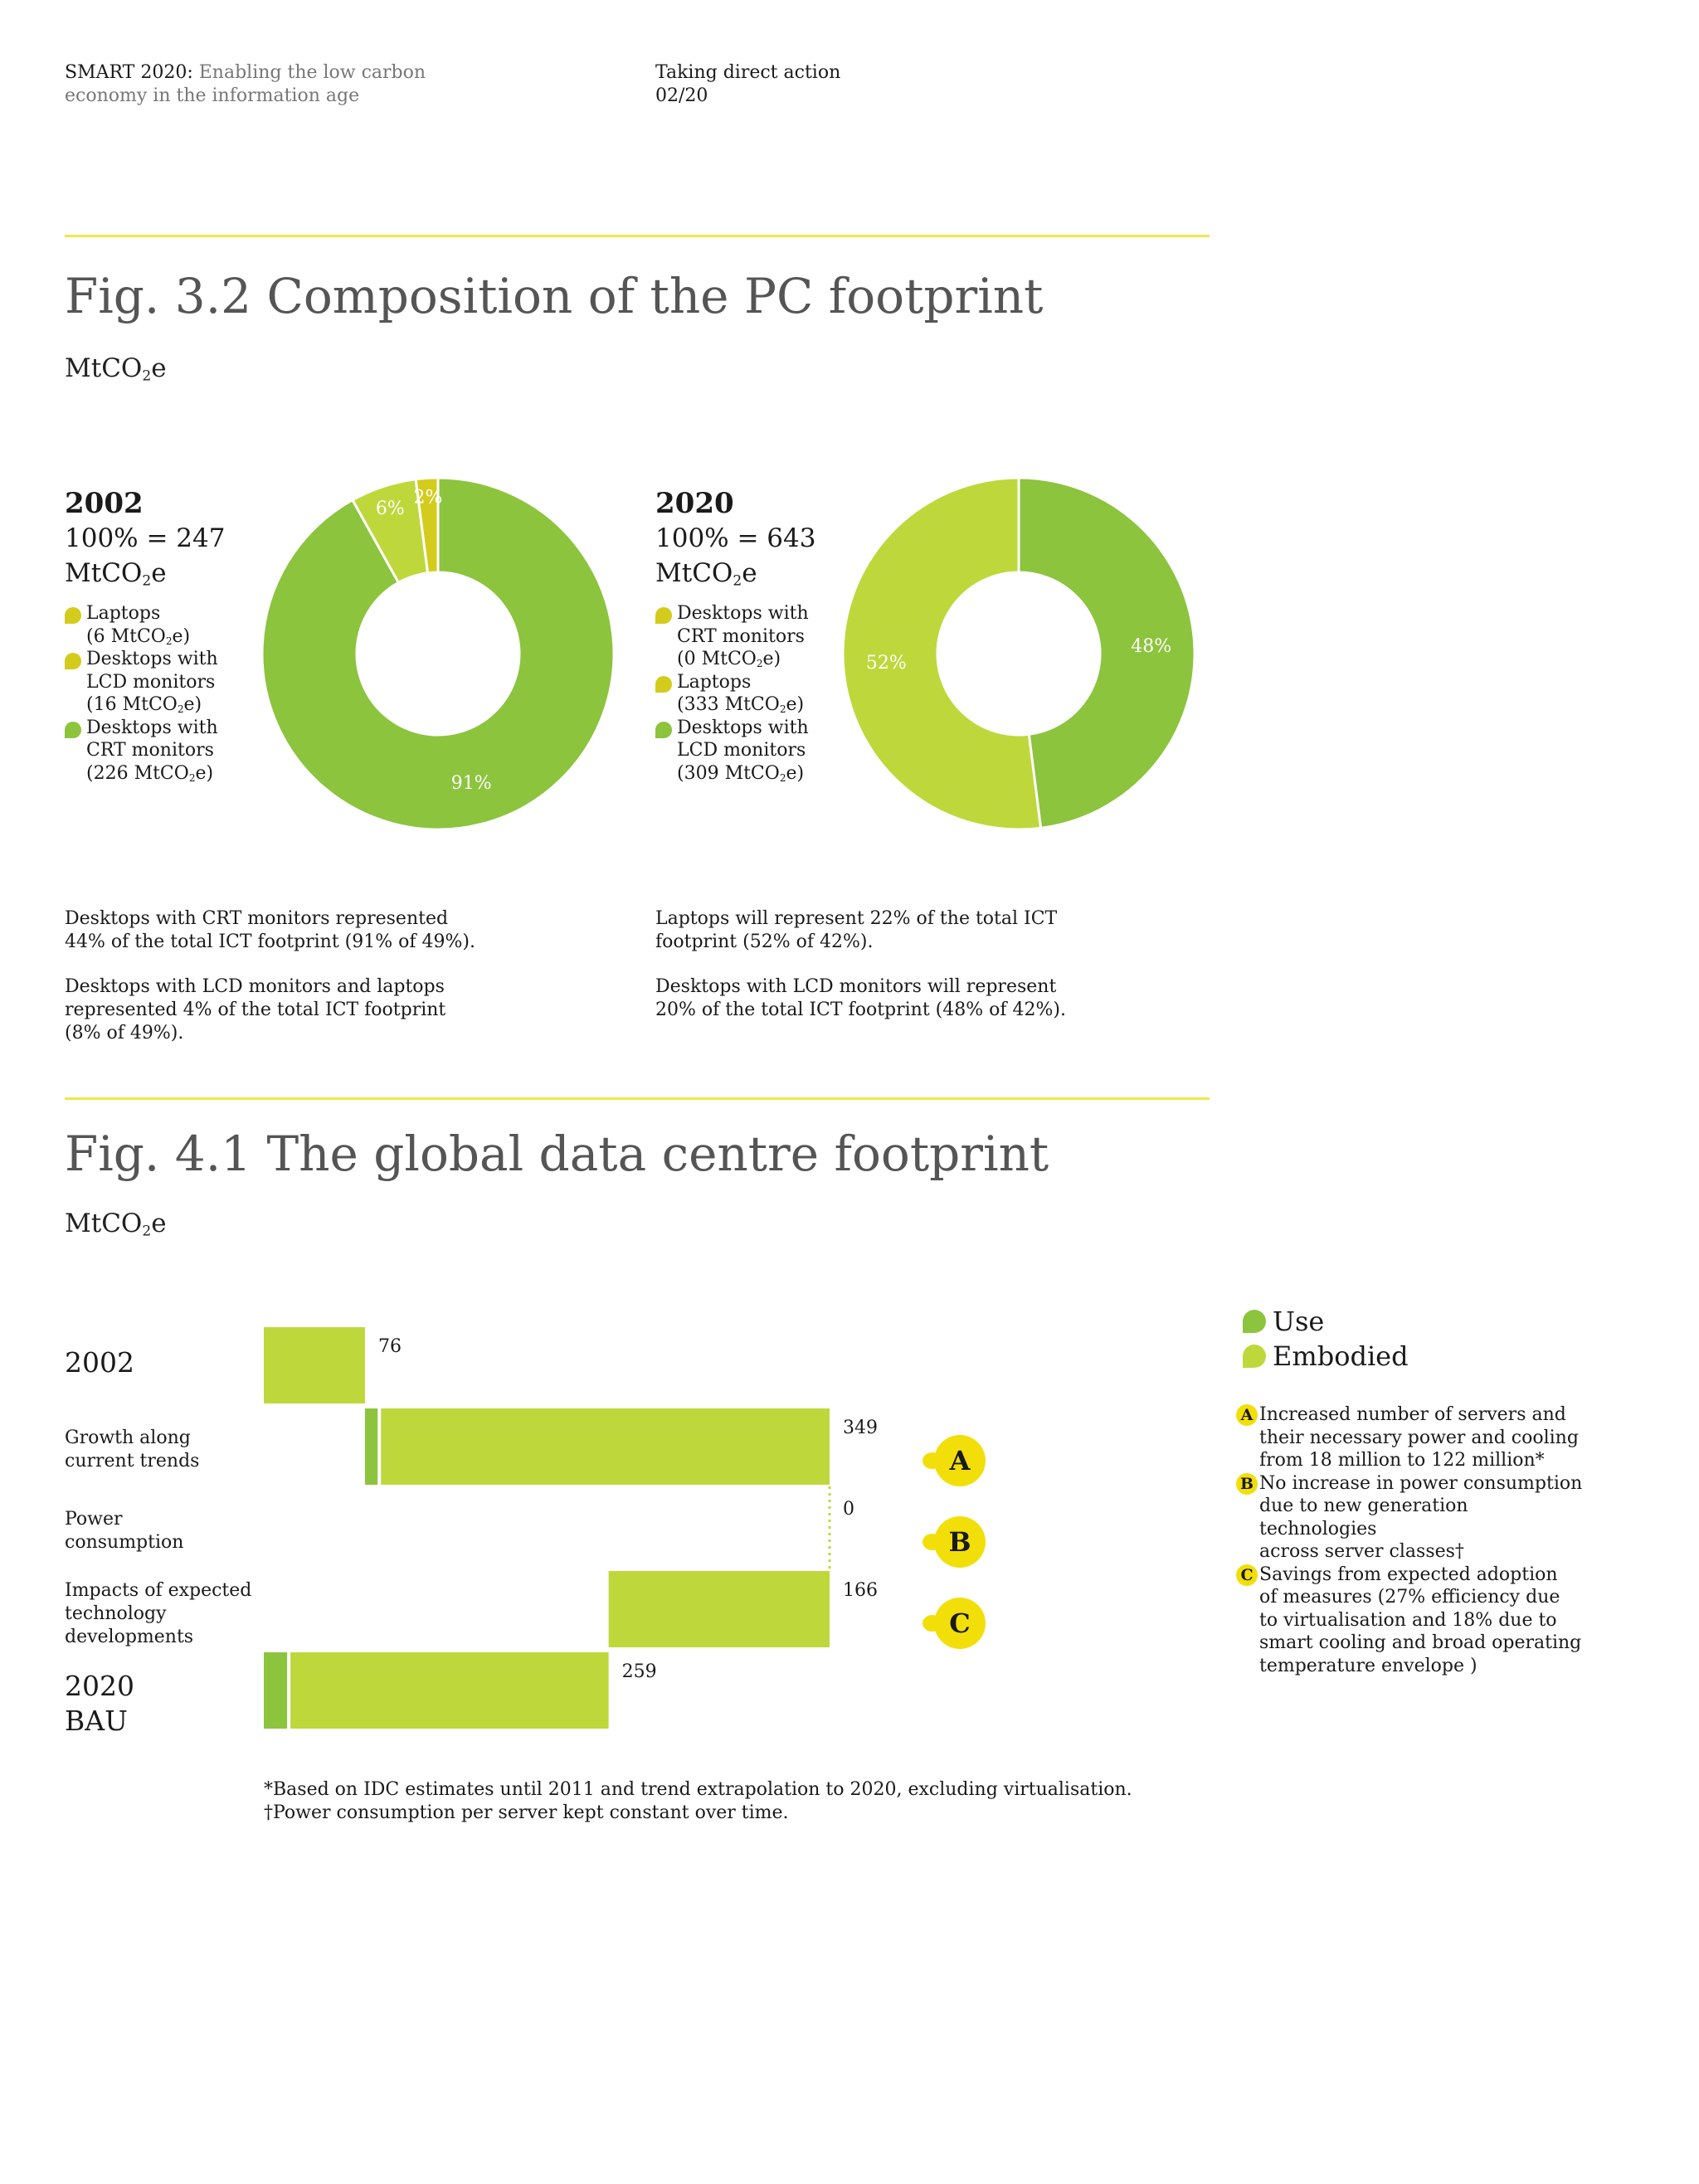 This screenshot has height=2184, width=1699. I want to click on waterfall-chart: 76 349 0 166 259, so click(571, 1528).